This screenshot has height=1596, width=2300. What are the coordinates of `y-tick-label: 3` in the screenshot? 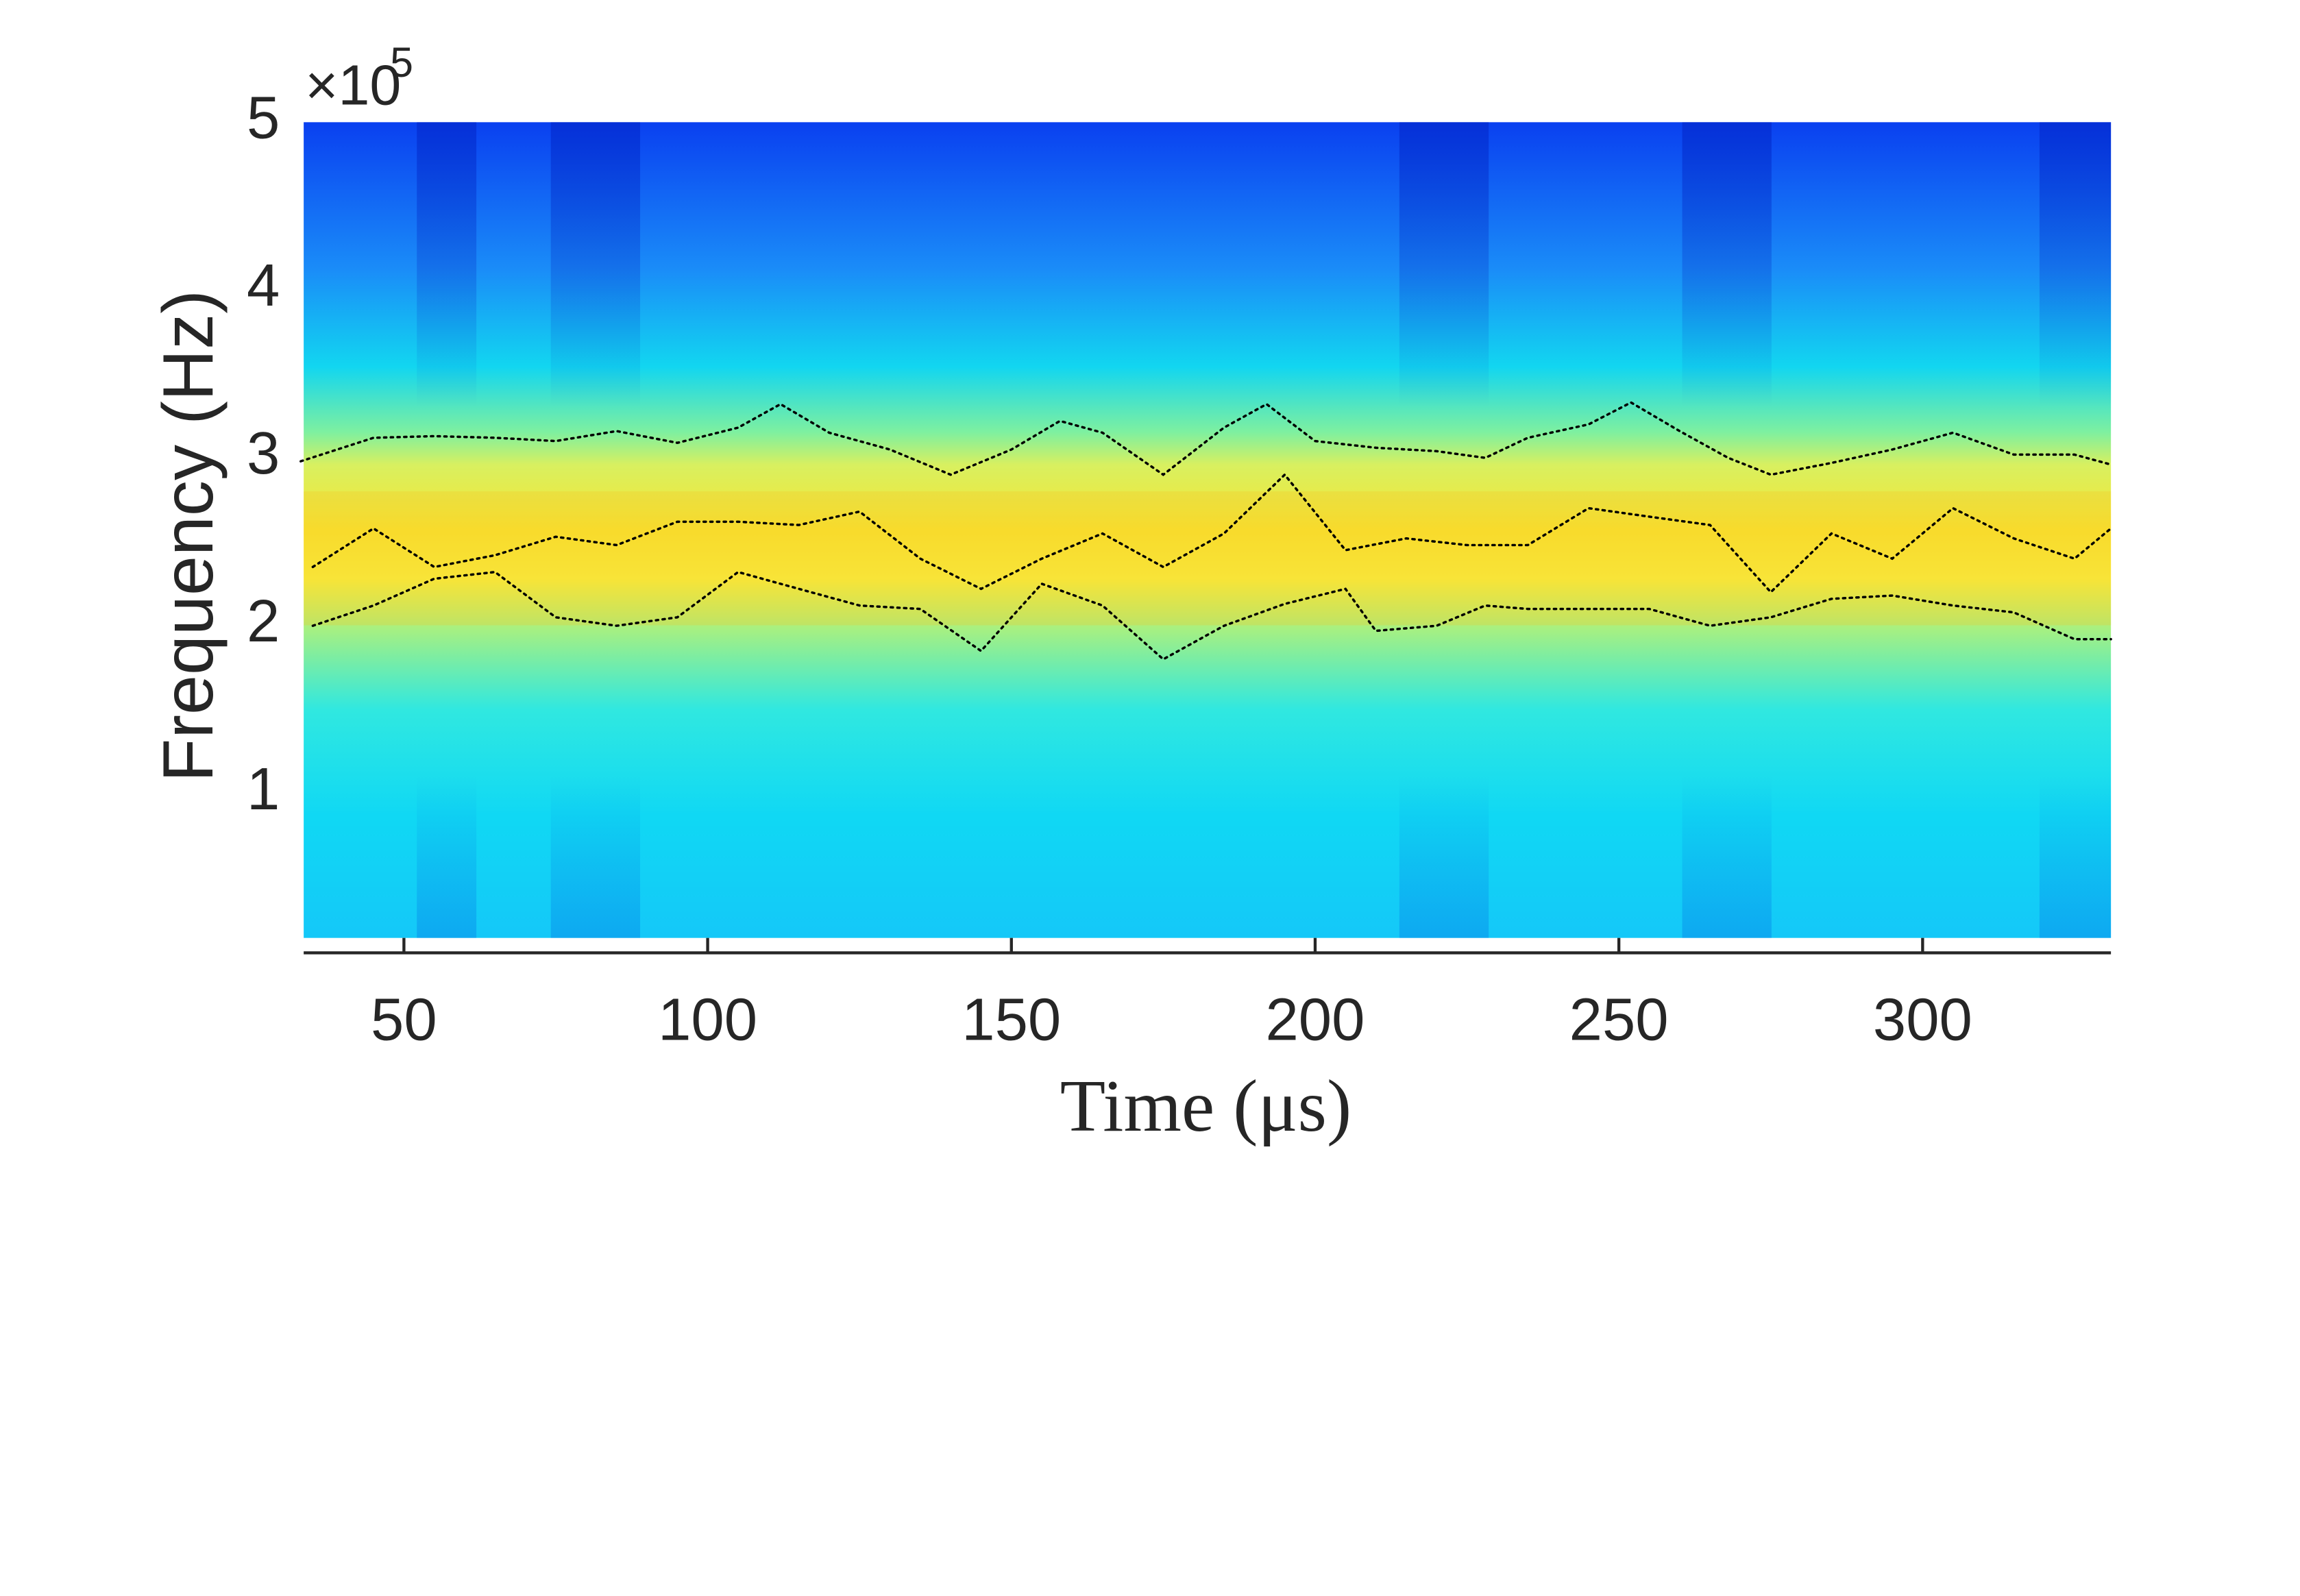 It's located at (263, 453).